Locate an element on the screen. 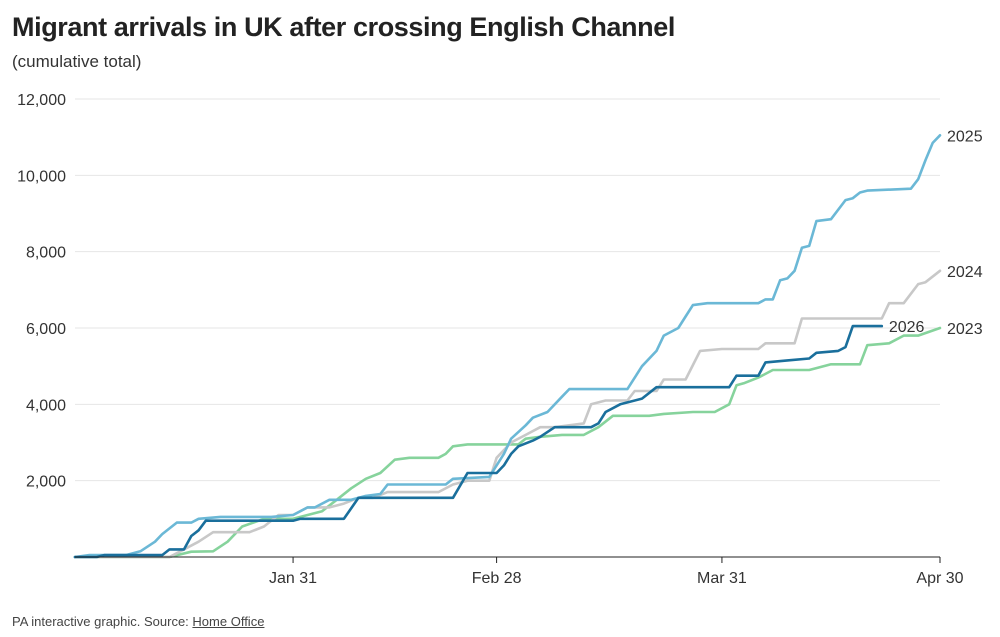 The image size is (1000, 637). footer-text: PA interactive graphic. Source: is located at coordinates (102, 621).